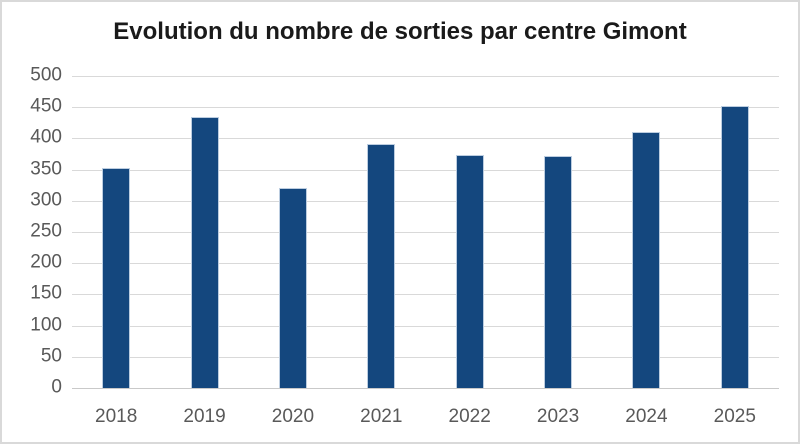  I want to click on x-tick-label-2020: 2020, so click(293, 416).